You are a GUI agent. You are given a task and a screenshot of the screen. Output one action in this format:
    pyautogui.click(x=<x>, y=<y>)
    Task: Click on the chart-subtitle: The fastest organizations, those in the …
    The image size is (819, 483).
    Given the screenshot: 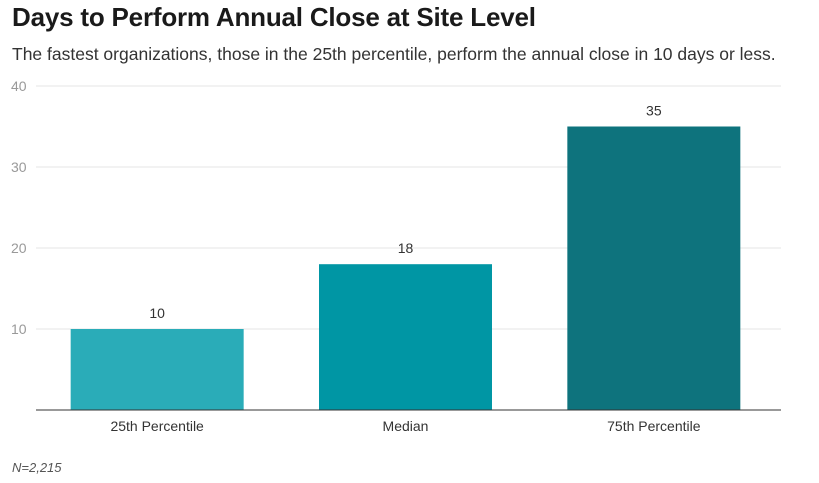 What is the action you would take?
    pyautogui.click(x=394, y=54)
    